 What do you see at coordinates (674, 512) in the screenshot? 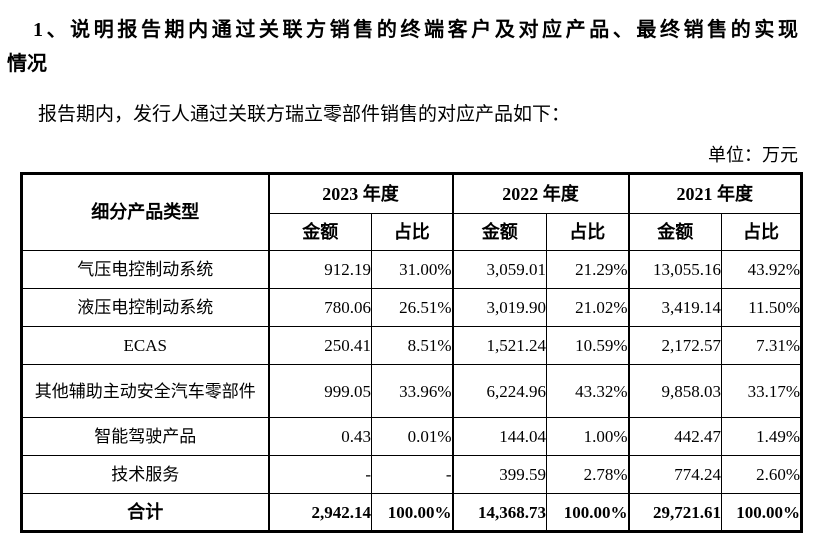
I see `cell-amount: 29,721.61` at bounding box center [674, 512].